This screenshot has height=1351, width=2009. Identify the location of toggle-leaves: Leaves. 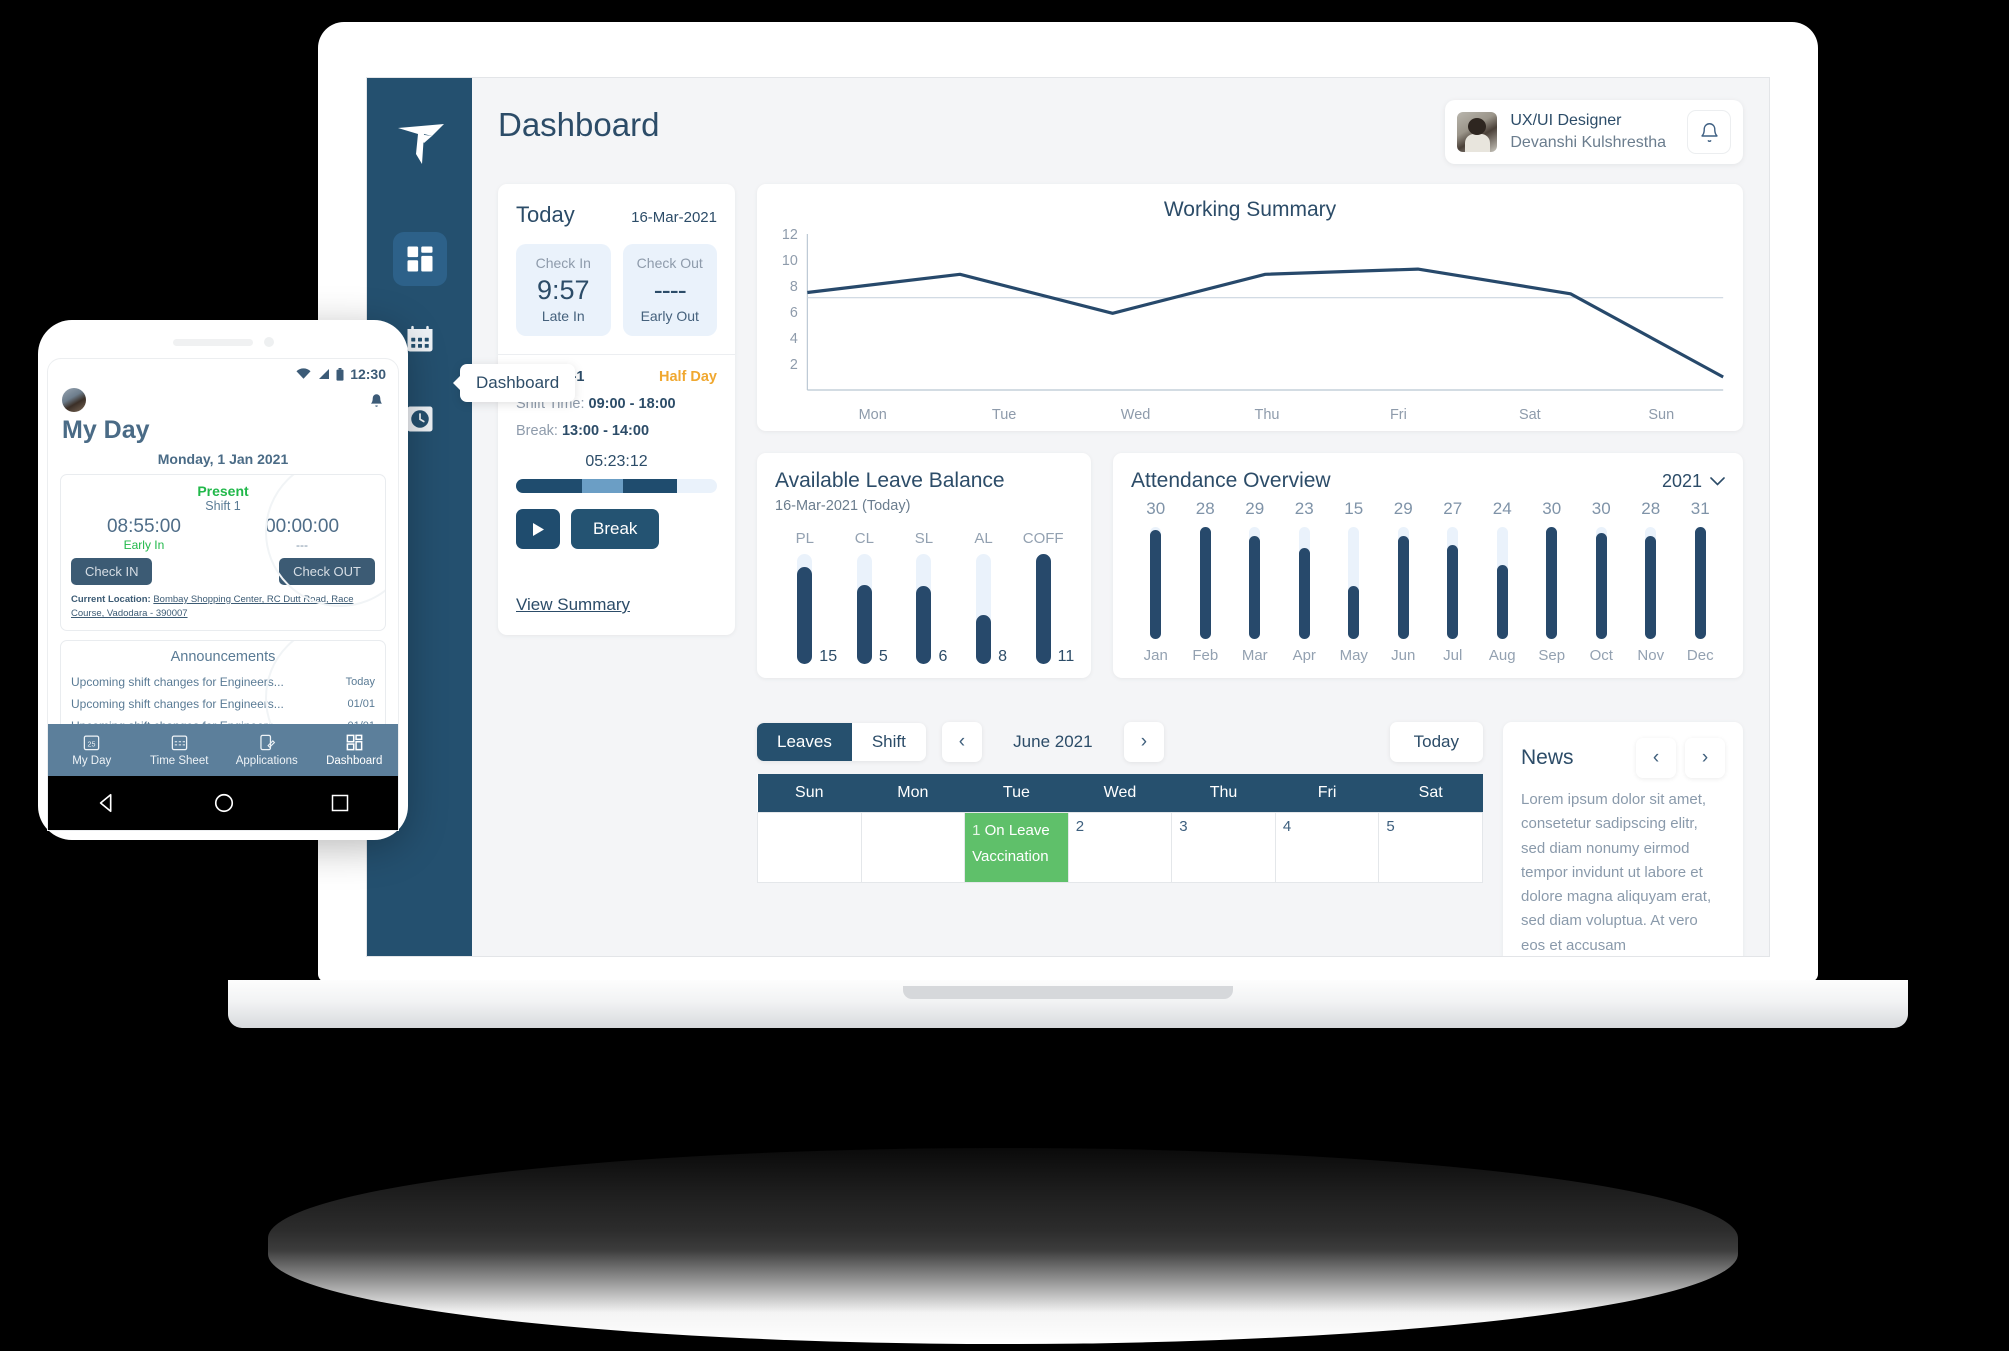
(804, 742).